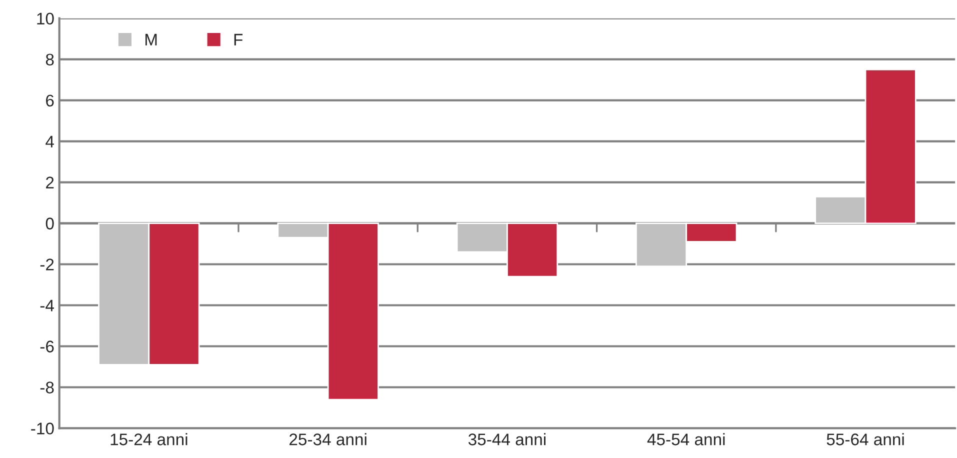 This screenshot has width=957, height=458. I want to click on y-tick-label: 2, so click(50, 182).